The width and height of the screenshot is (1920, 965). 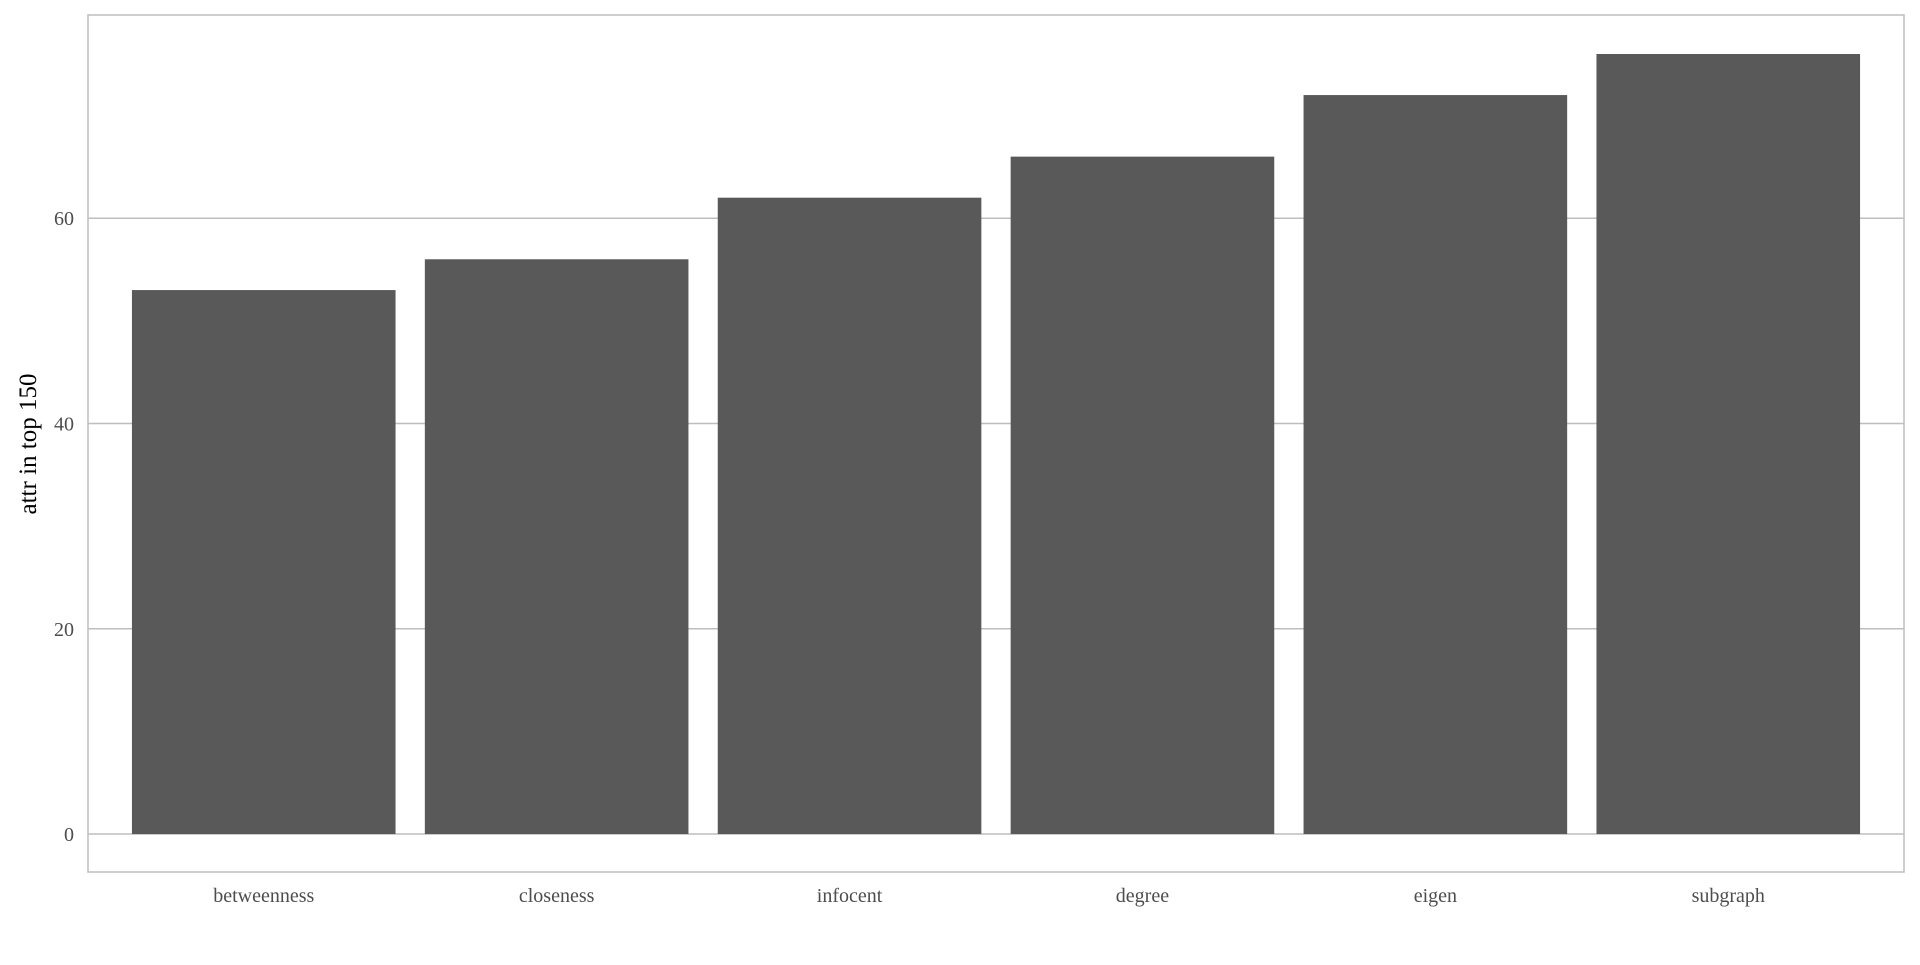 What do you see at coordinates (263, 896) in the screenshot?
I see `x-tick-label: betweenness` at bounding box center [263, 896].